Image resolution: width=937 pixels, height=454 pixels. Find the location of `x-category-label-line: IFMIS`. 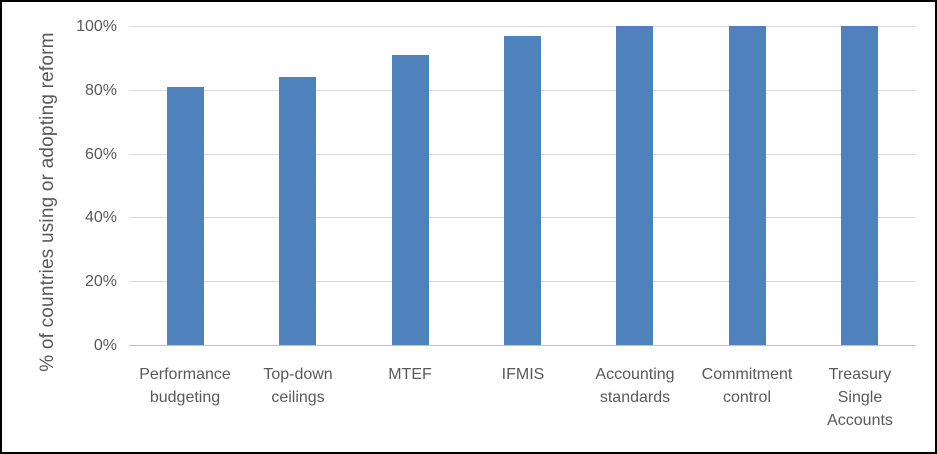

x-category-label-line: IFMIS is located at coordinates (523, 374).